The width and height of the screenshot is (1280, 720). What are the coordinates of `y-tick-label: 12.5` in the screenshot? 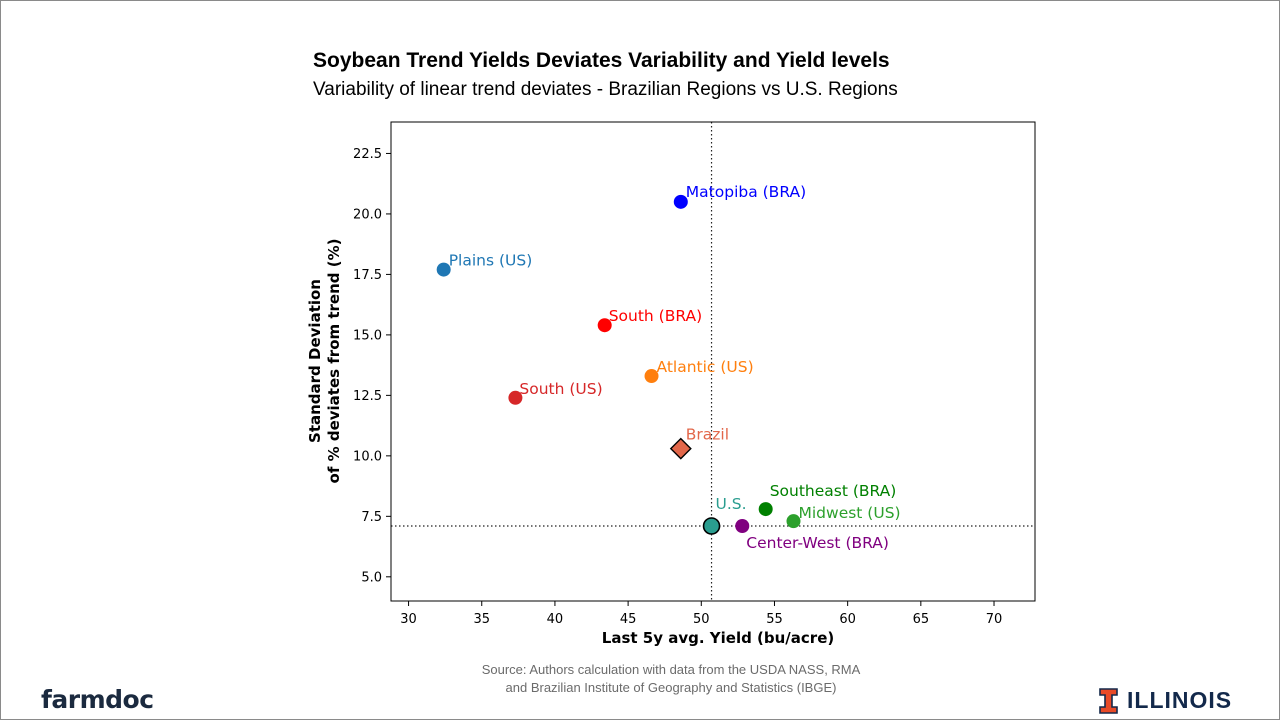 It's located at (367, 396).